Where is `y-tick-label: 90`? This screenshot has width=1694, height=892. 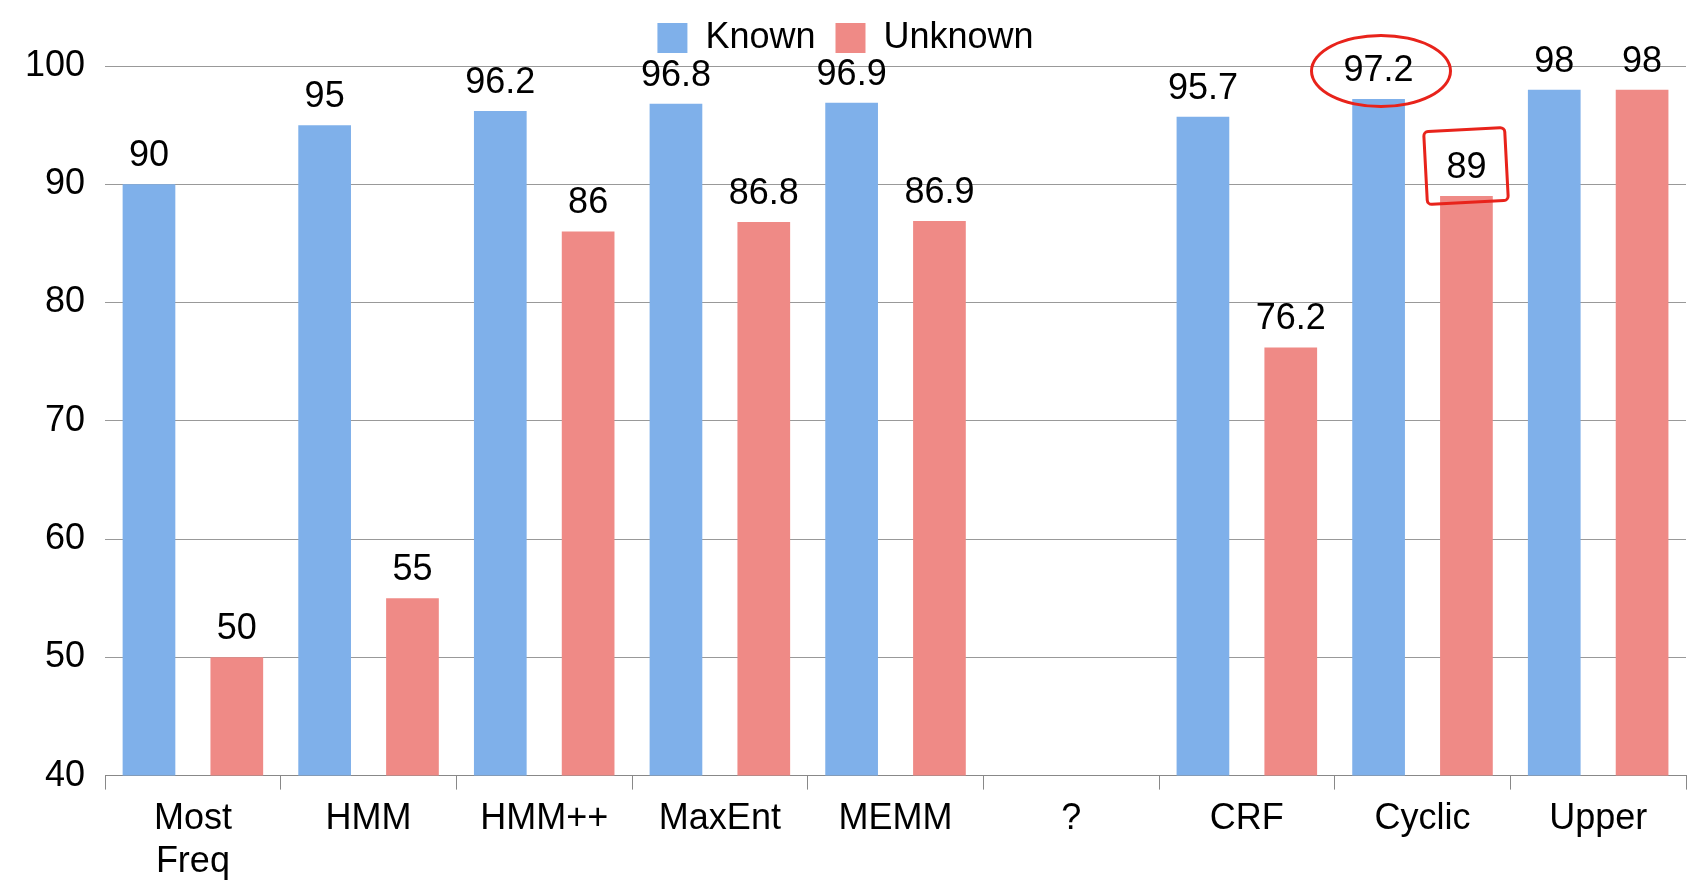 y-tick-label: 90 is located at coordinates (65, 182).